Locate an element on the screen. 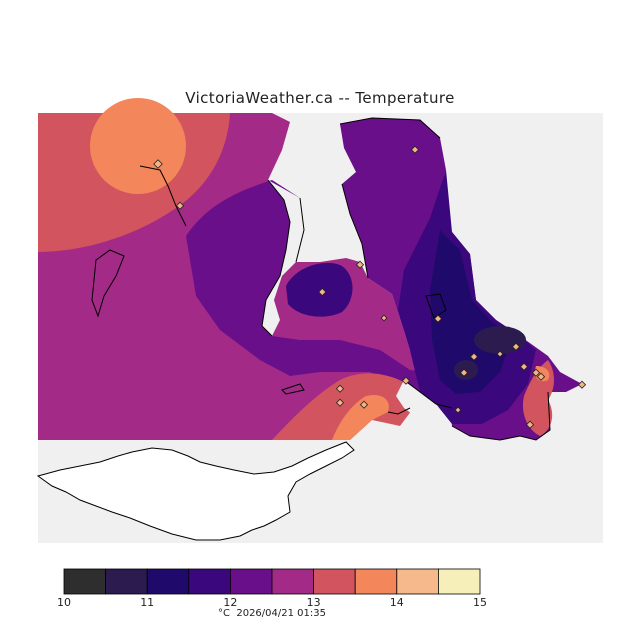 This screenshot has height=640, width=640. coastline-lake-east is located at coordinates (436, 306).